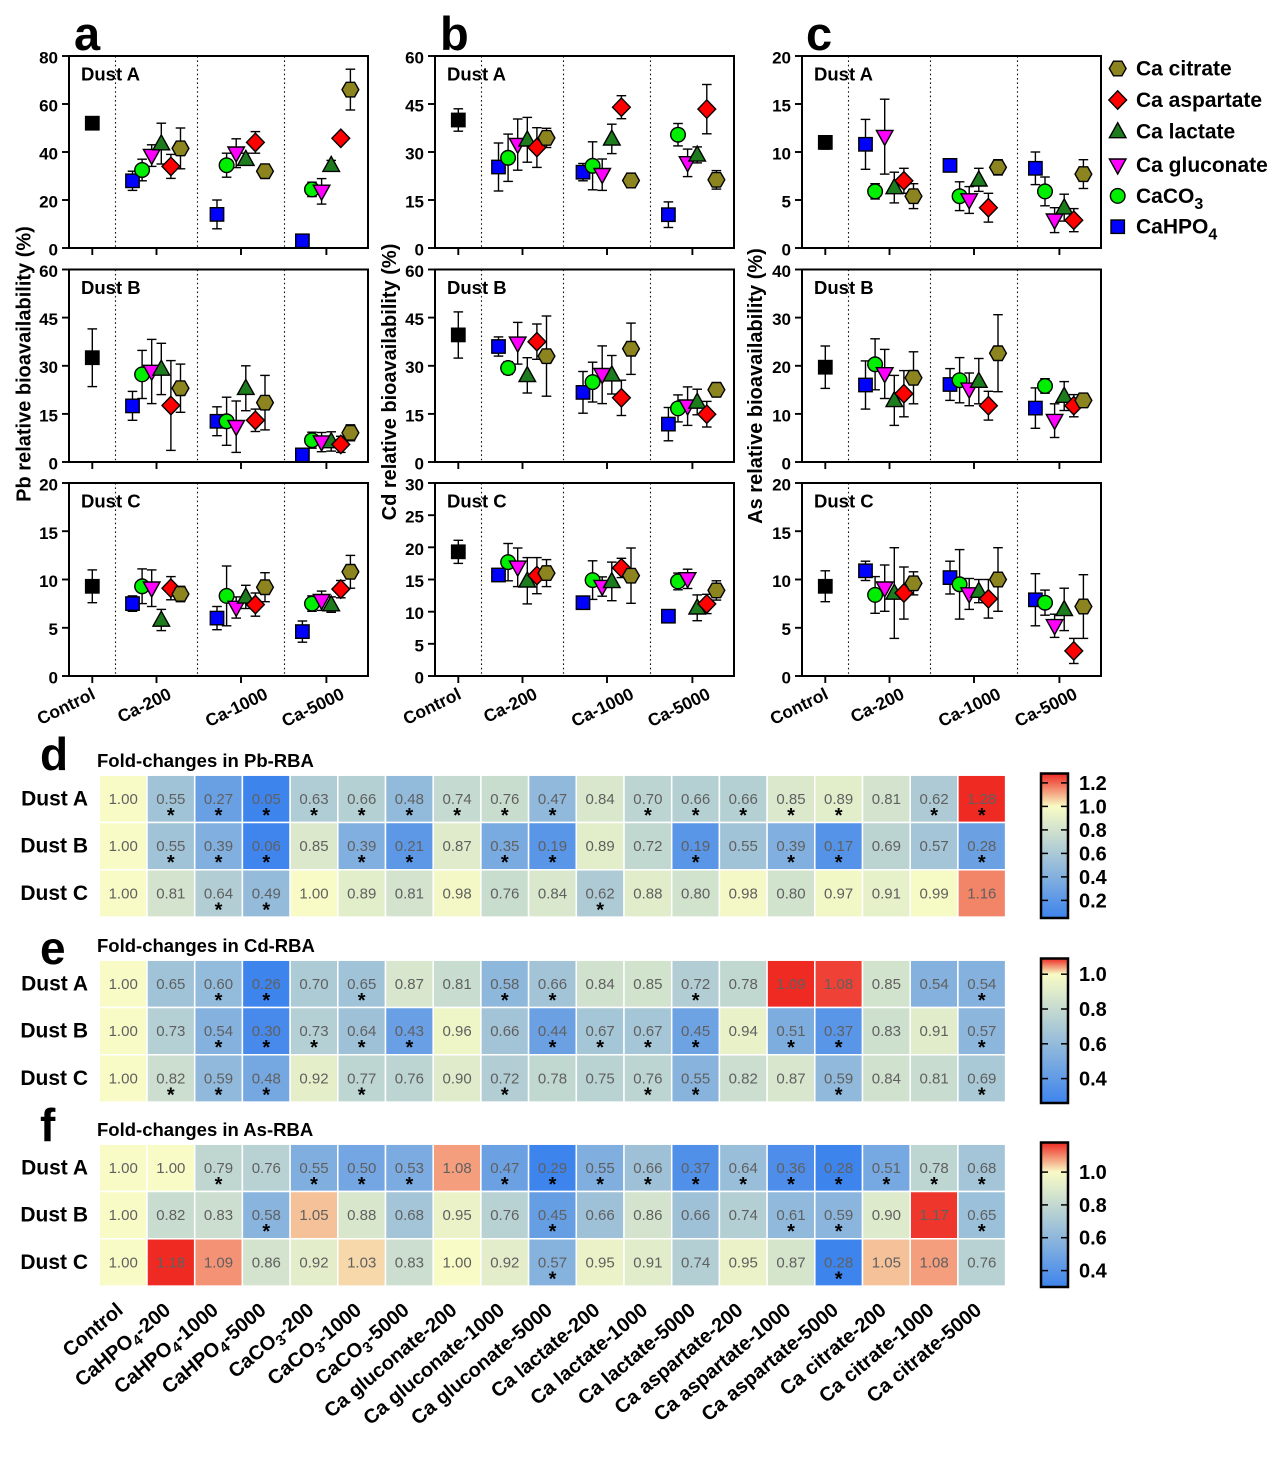 This screenshot has height=1467, width=1269. I want to click on svg-text: 0.49, so click(266, 894).